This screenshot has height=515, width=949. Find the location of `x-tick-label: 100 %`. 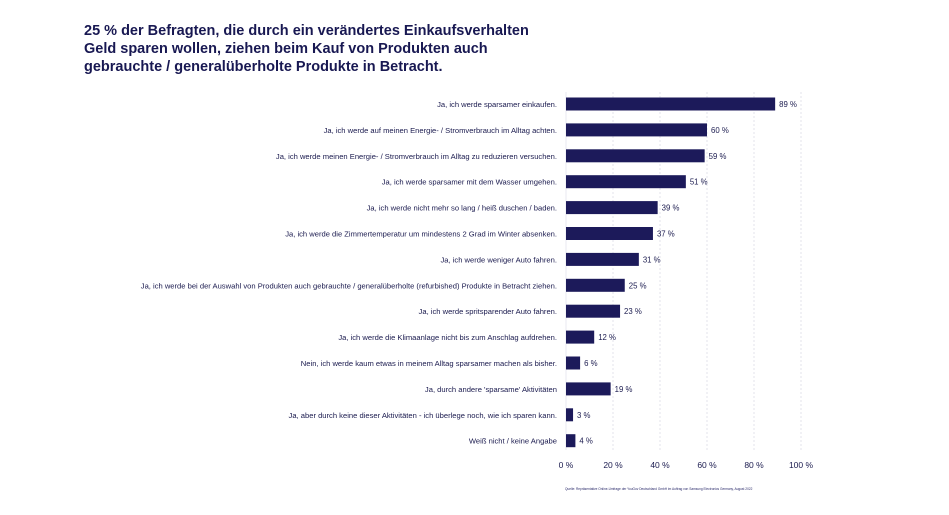

x-tick-label: 100 % is located at coordinates (801, 465).